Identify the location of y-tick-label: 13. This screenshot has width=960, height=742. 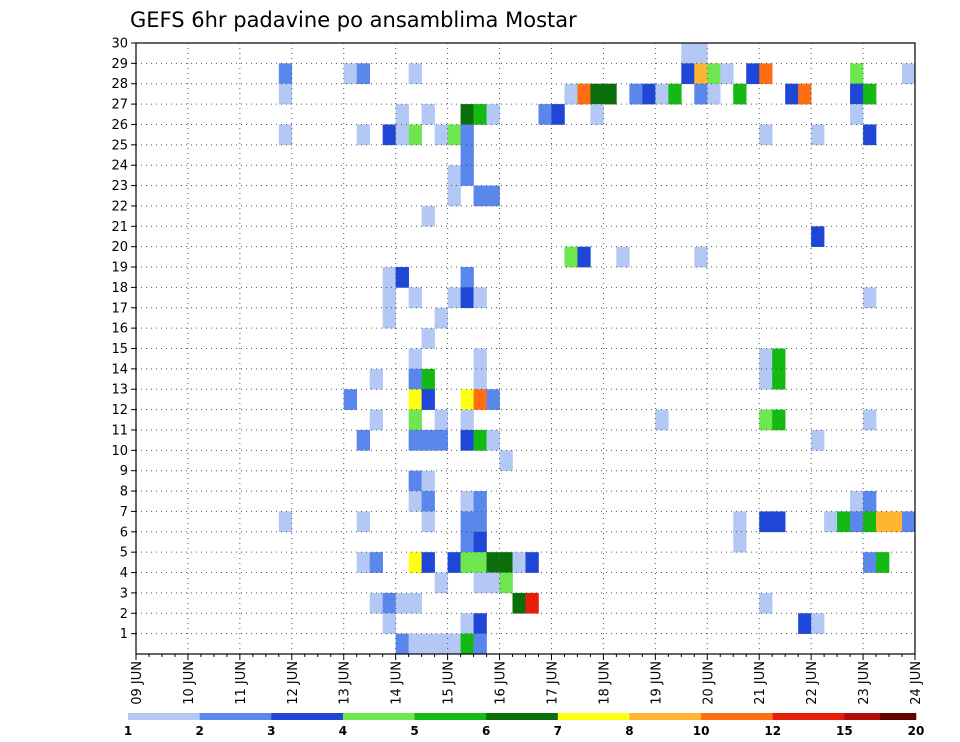
(119, 390).